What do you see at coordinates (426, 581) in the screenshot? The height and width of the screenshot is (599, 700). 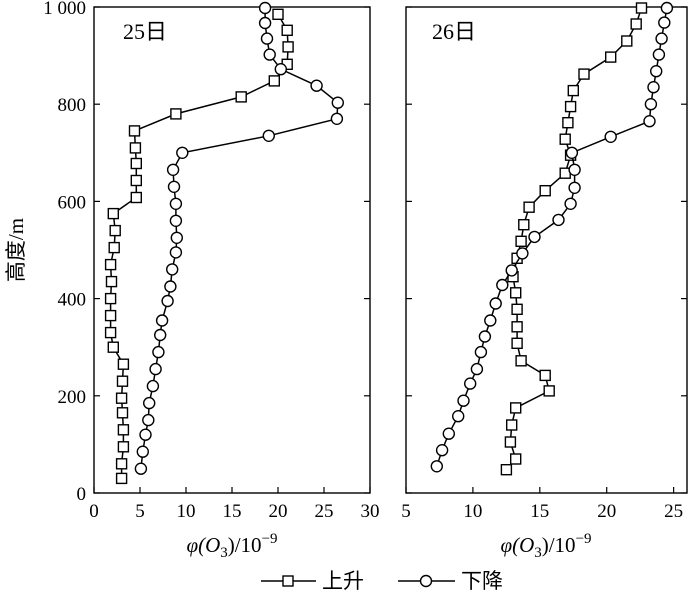 I see `legend-marker-circle` at bounding box center [426, 581].